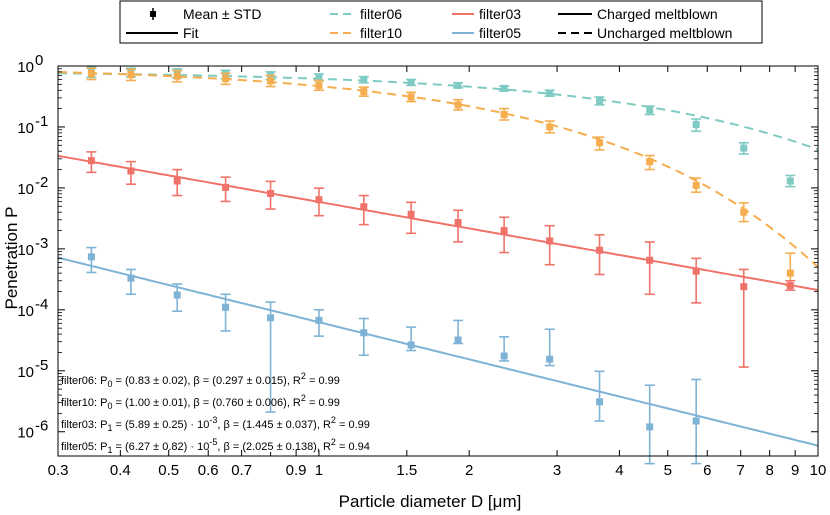 This screenshot has height=515, width=830. I want to click on x-tick-label: 2, so click(469, 470).